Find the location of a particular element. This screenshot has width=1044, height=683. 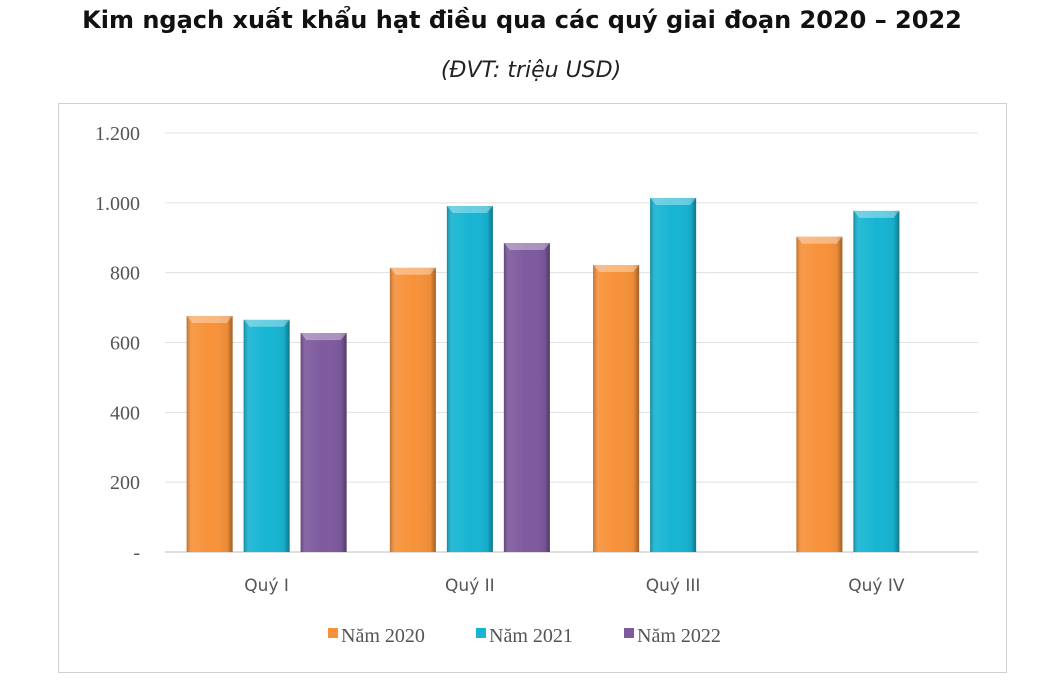

x-tick-label: Quý IV is located at coordinates (876, 586).